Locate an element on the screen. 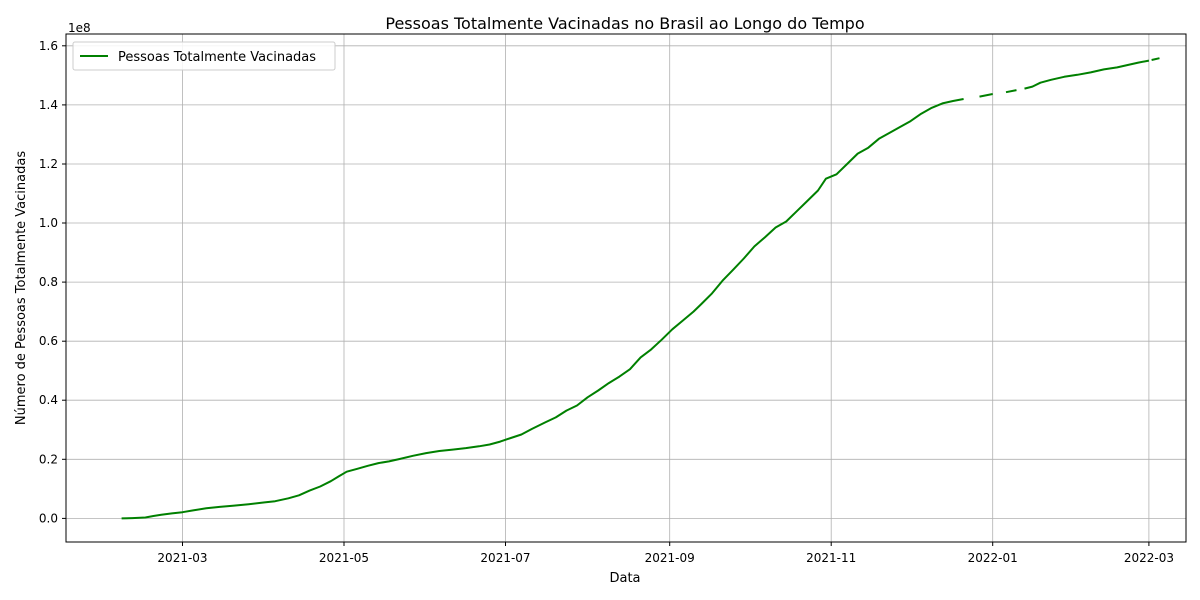  legend-box is located at coordinates (204, 56).